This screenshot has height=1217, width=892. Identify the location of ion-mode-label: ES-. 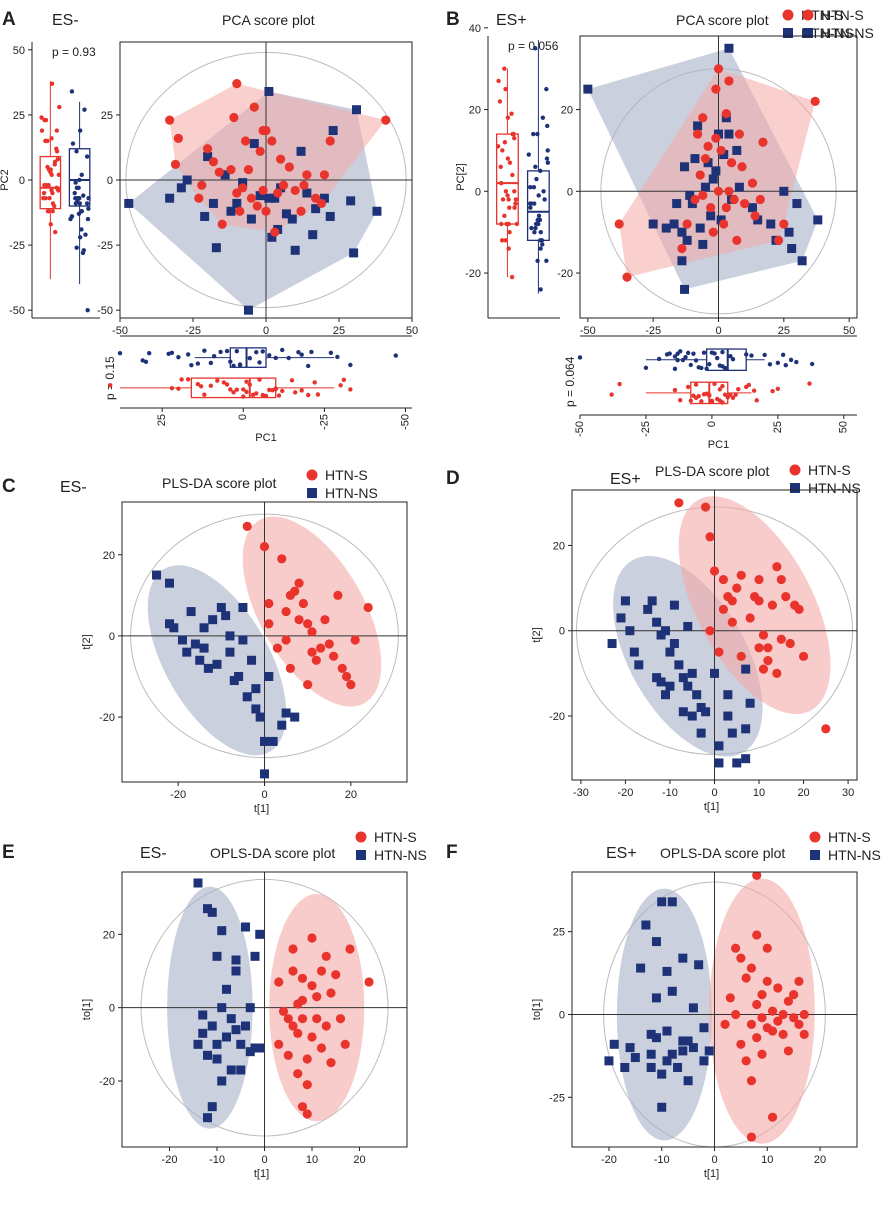
(73, 487).